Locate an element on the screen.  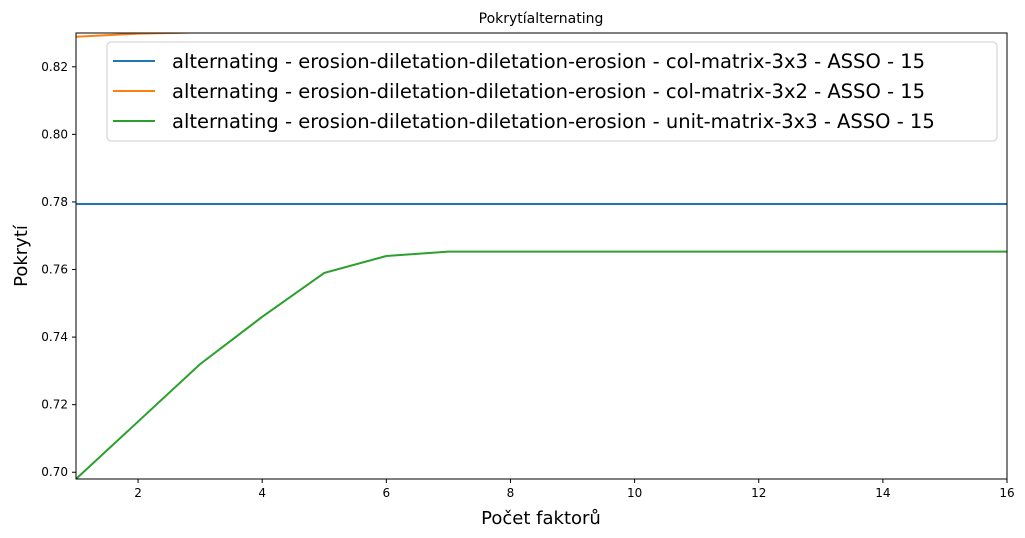
chart-title: Pokrytíalternating is located at coordinates (541, 19).